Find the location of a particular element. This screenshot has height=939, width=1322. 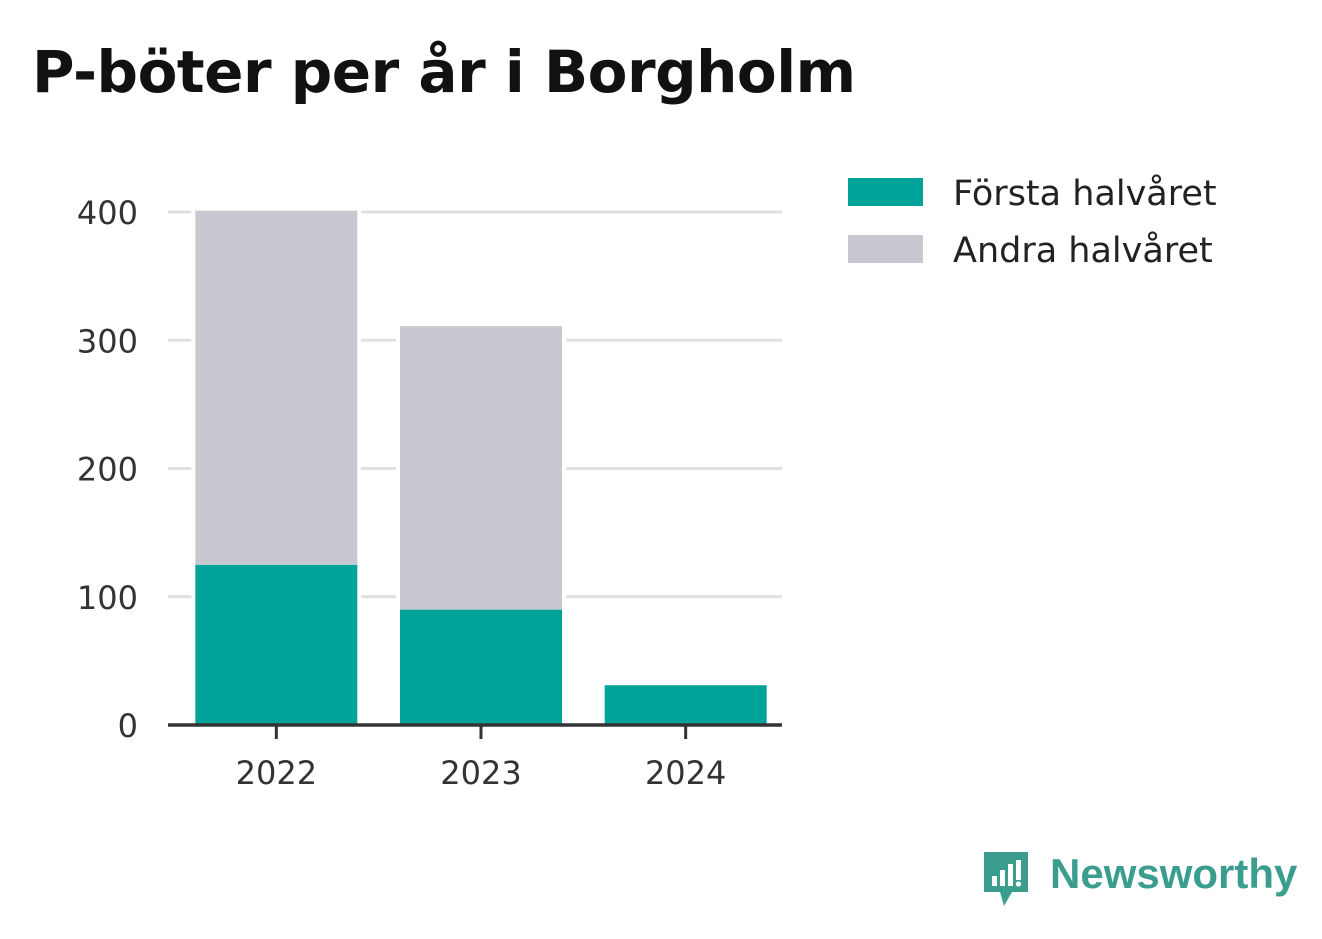

x-axis-ticks: 2022 2023 2024 is located at coordinates (481, 758).